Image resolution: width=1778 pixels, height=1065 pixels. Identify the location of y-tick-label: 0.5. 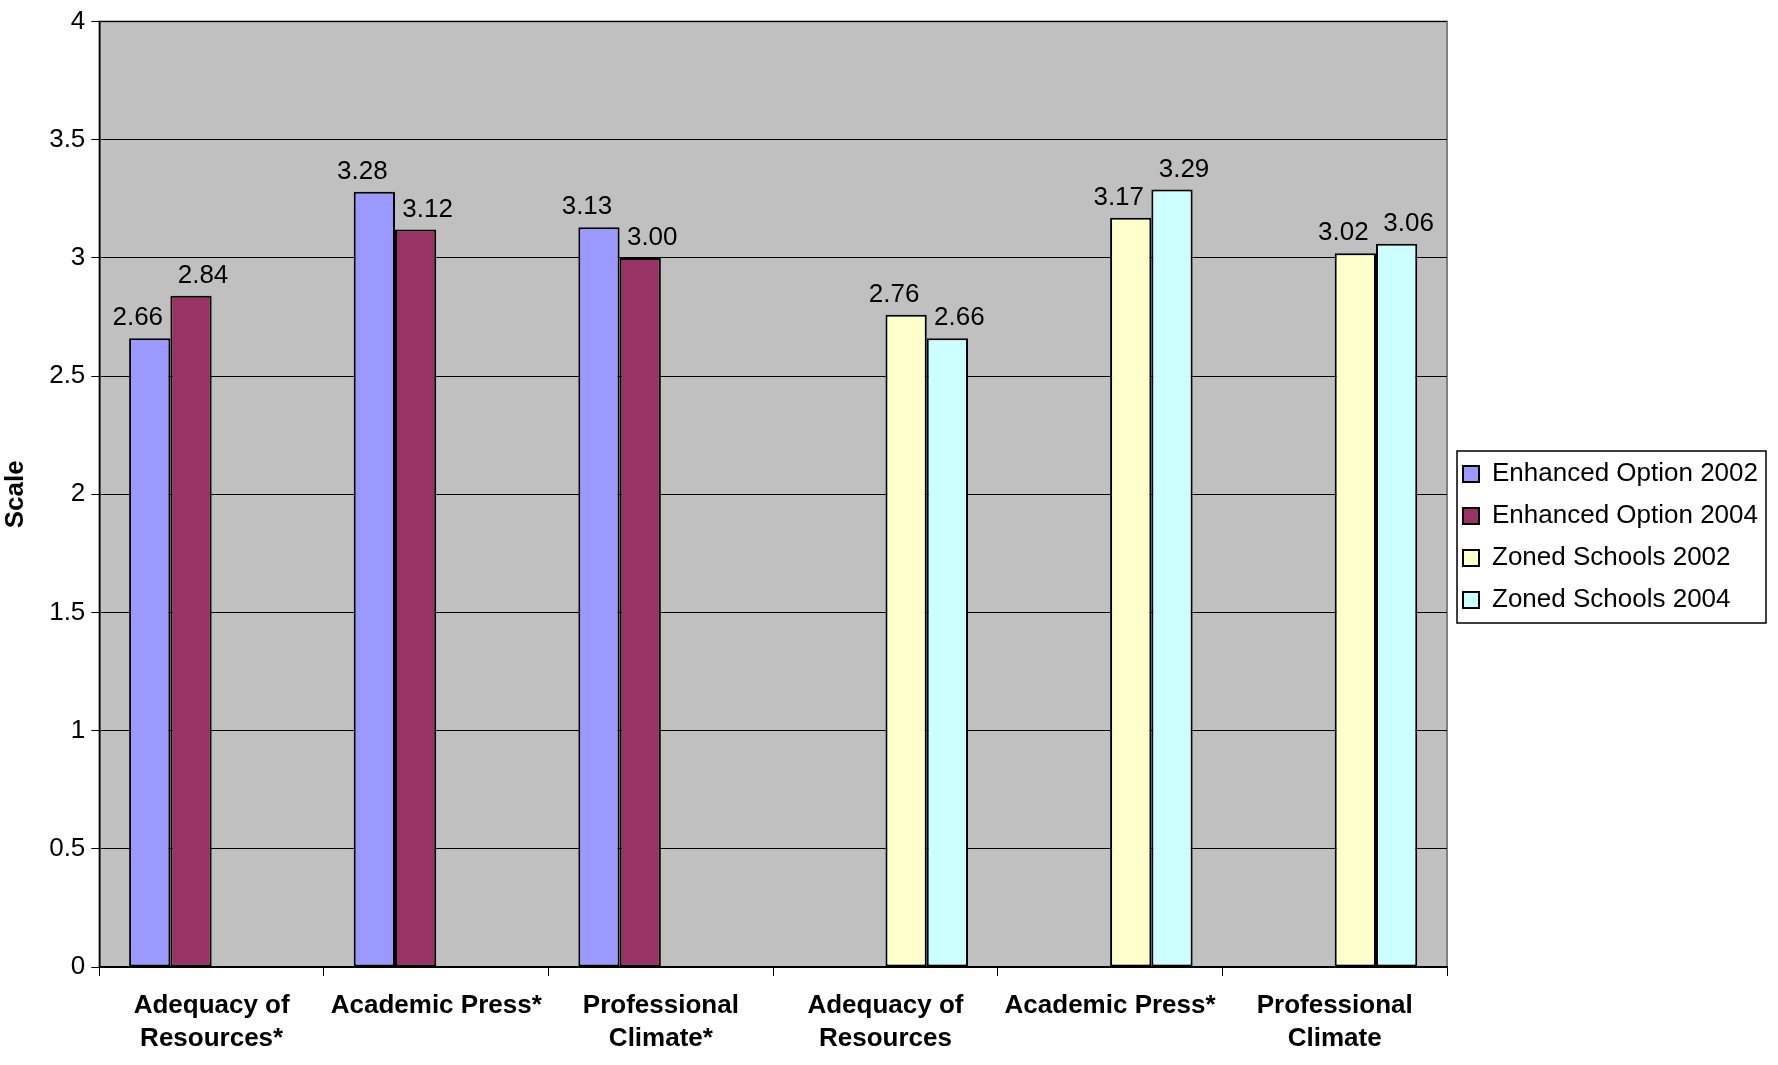
(67, 847).